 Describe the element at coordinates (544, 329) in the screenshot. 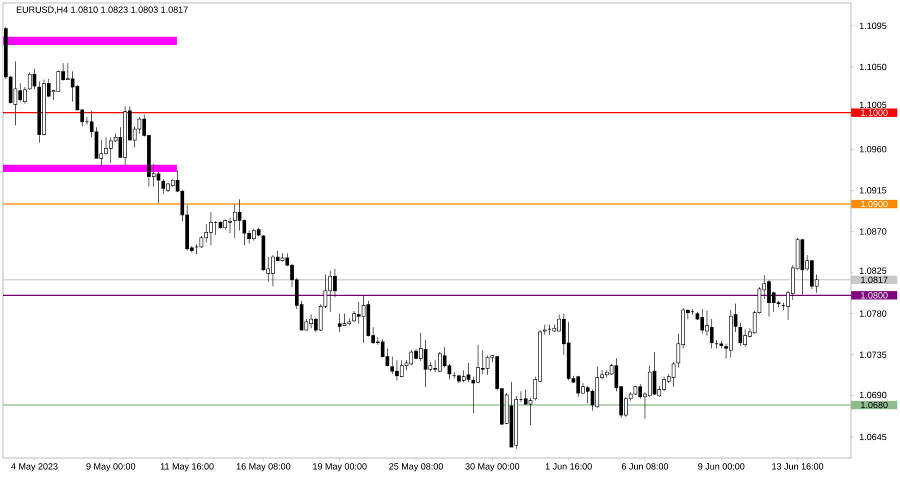

I see `candlestick` at that location.